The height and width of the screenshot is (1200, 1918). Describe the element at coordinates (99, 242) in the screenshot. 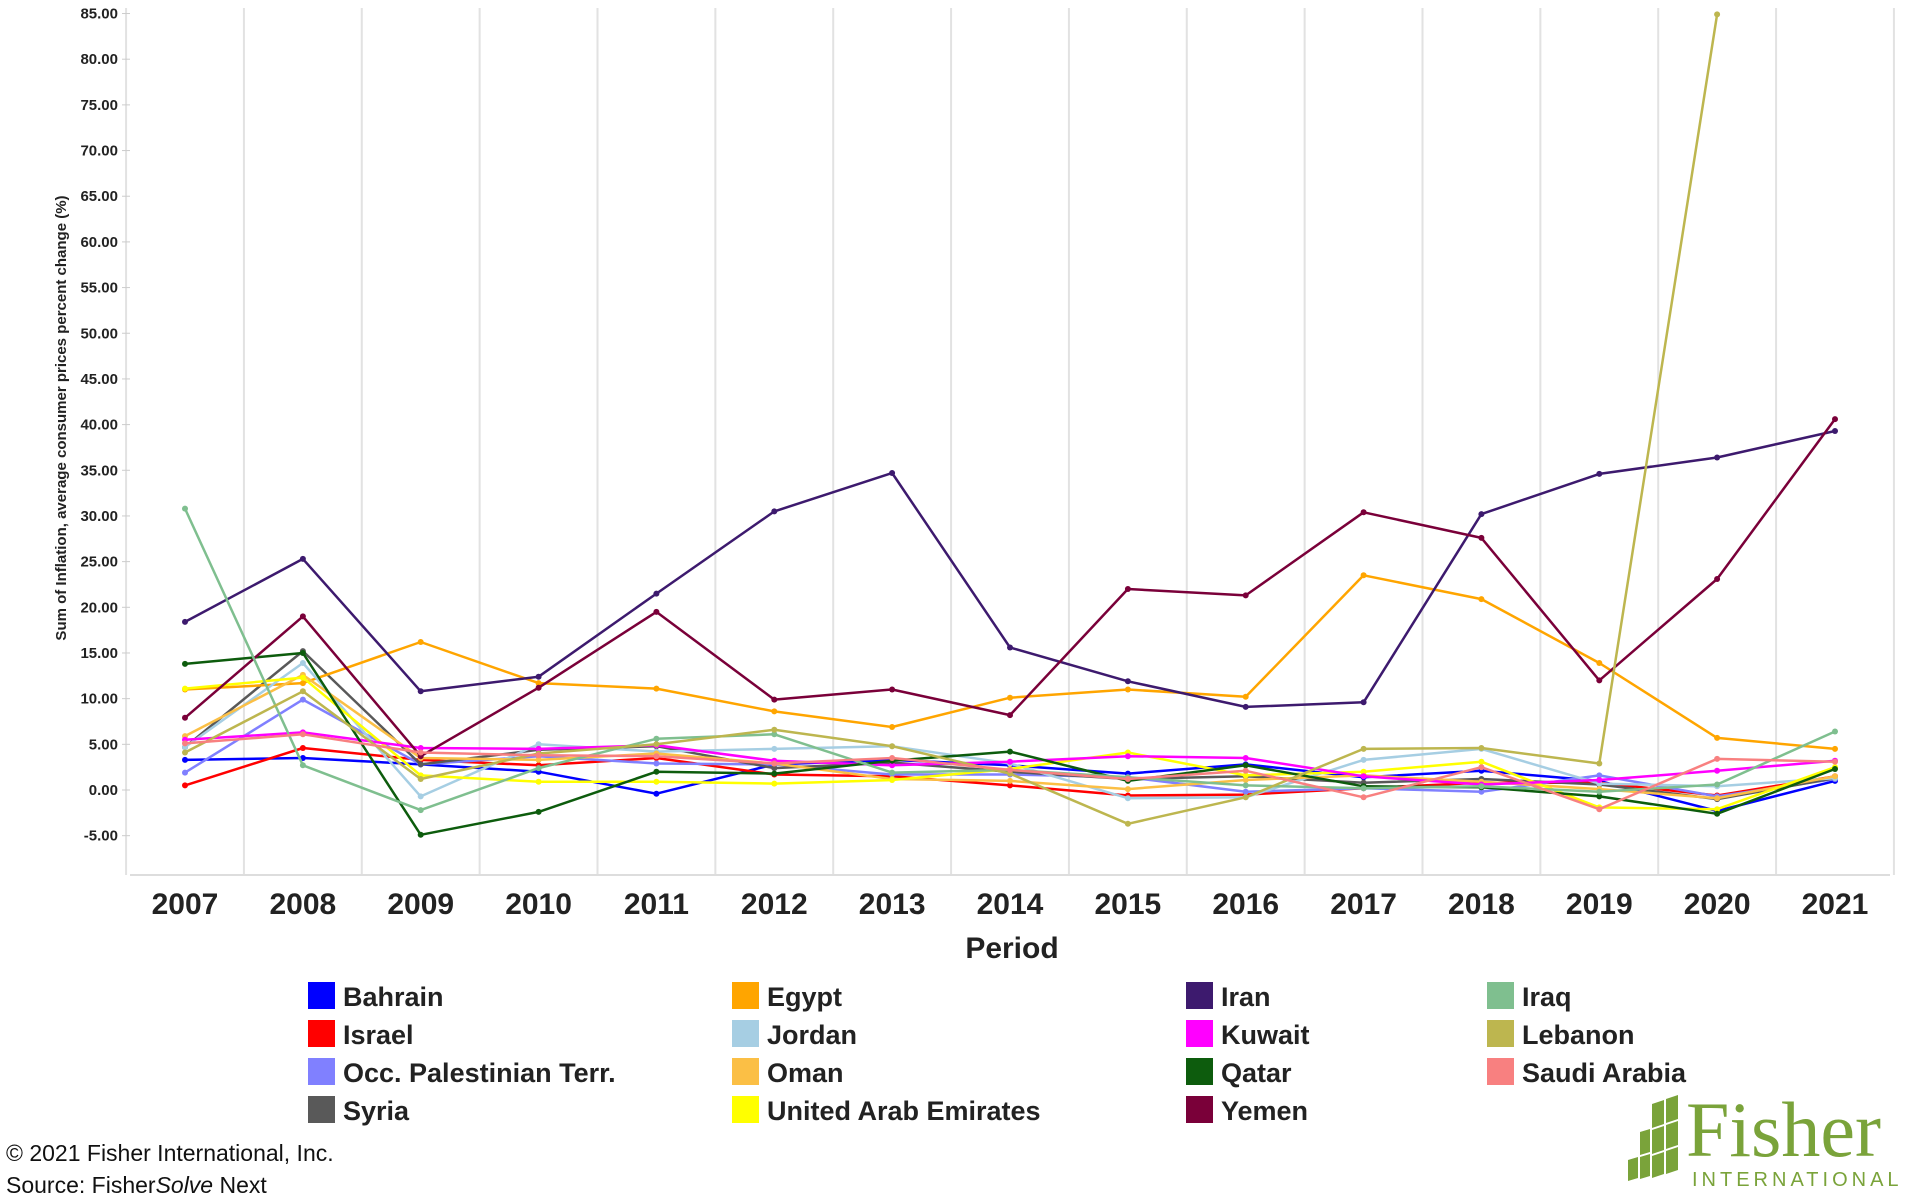

I see `y-tick-label: 60.00` at that location.